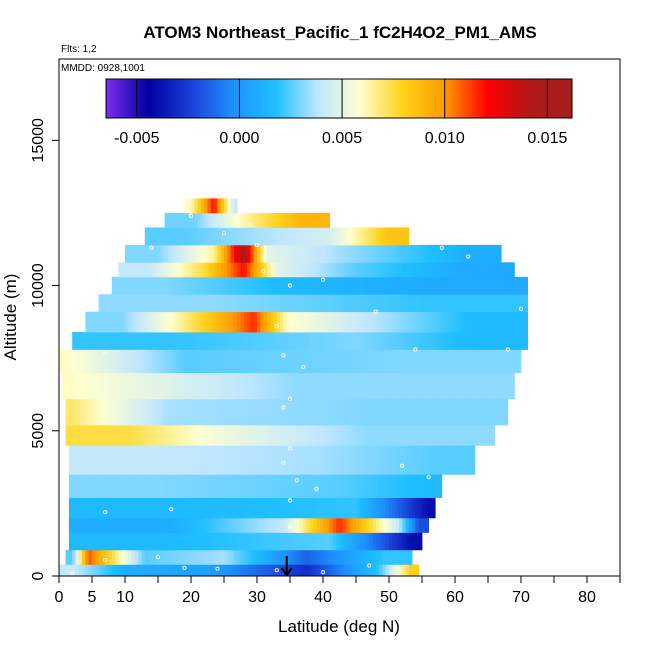 This screenshot has height=650, width=650. Describe the element at coordinates (38, 575) in the screenshot. I see `y-tick-label: 0` at that location.